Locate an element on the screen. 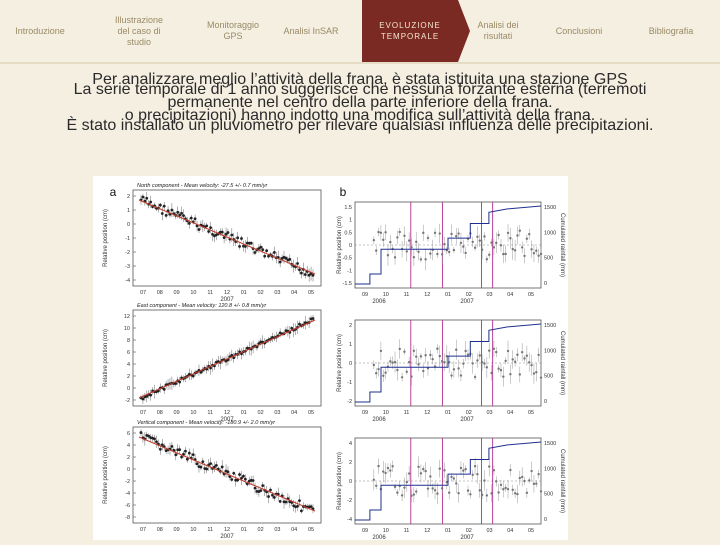 This screenshot has width=720, height=545. right-ytick: 0 is located at coordinates (350, 246).